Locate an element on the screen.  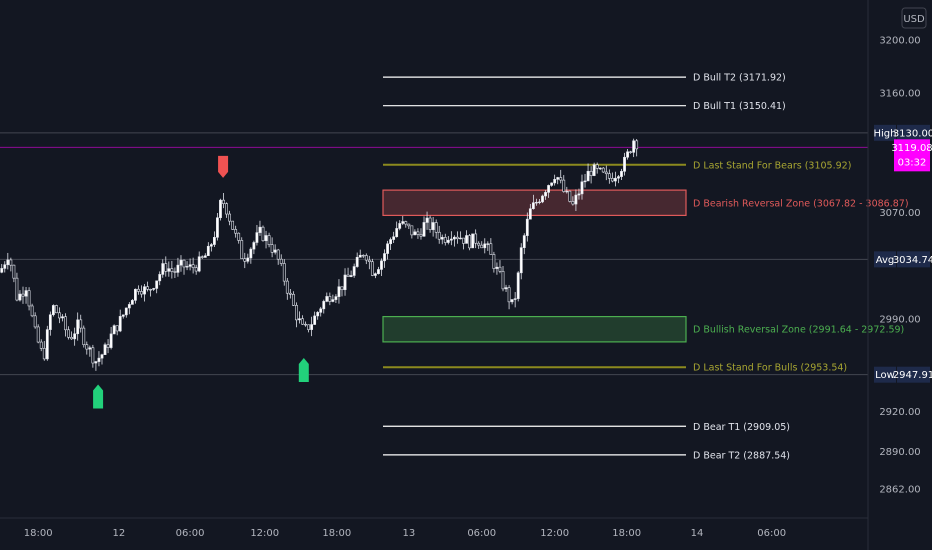
signals-layer is located at coordinates (201, 282).